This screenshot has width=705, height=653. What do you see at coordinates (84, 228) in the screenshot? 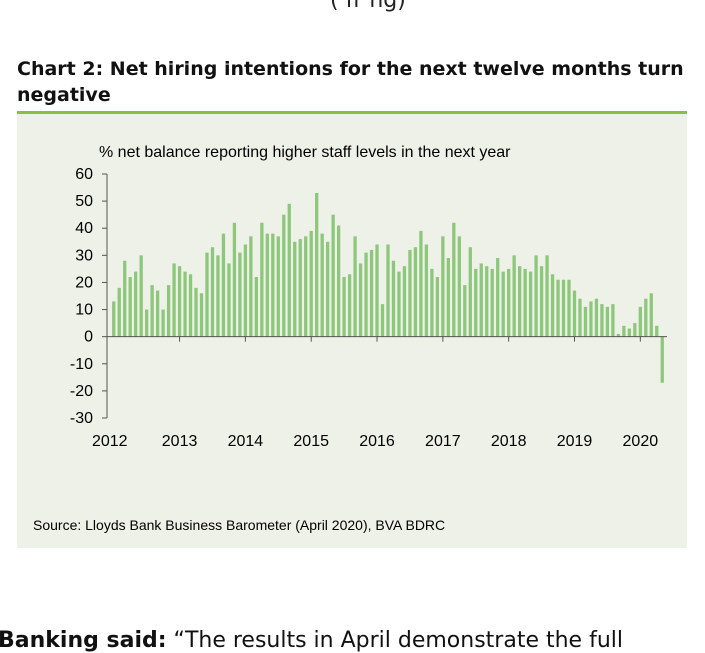
I see `y-tick-label: 40` at bounding box center [84, 228].